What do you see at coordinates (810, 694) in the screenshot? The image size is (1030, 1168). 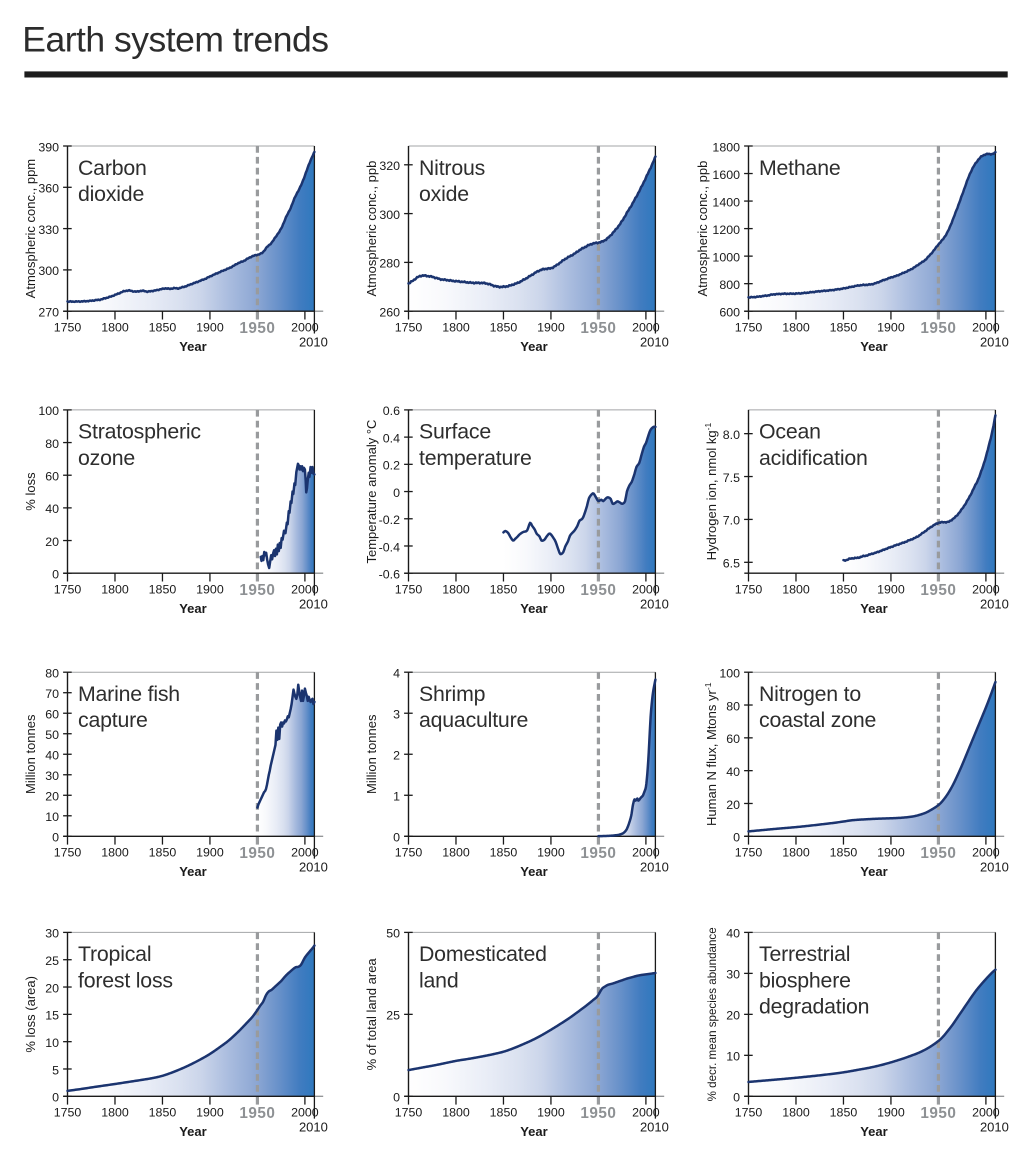 I see `svg-text: Nitrogen to` at bounding box center [810, 694].